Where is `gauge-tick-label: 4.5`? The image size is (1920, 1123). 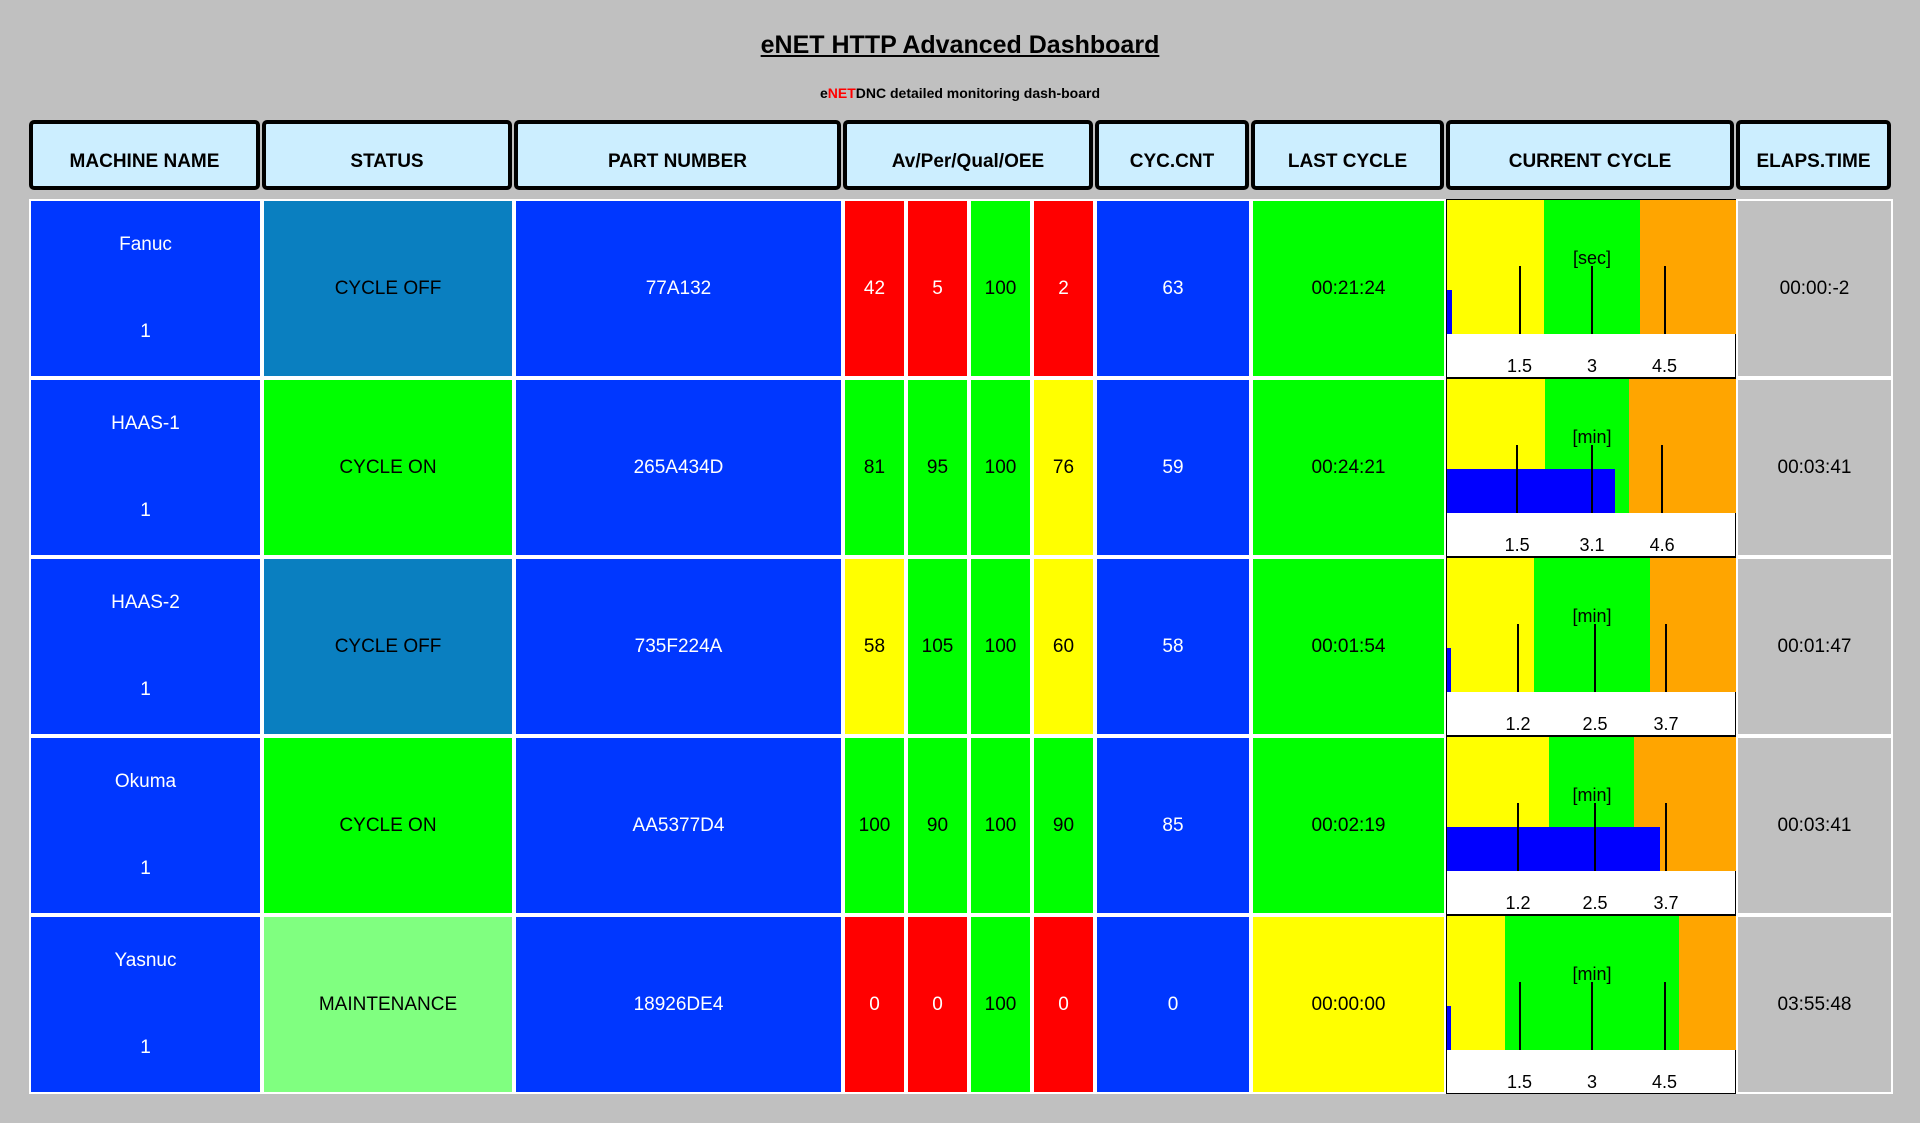
gauge-tick-label: 4.5 is located at coordinates (1664, 366).